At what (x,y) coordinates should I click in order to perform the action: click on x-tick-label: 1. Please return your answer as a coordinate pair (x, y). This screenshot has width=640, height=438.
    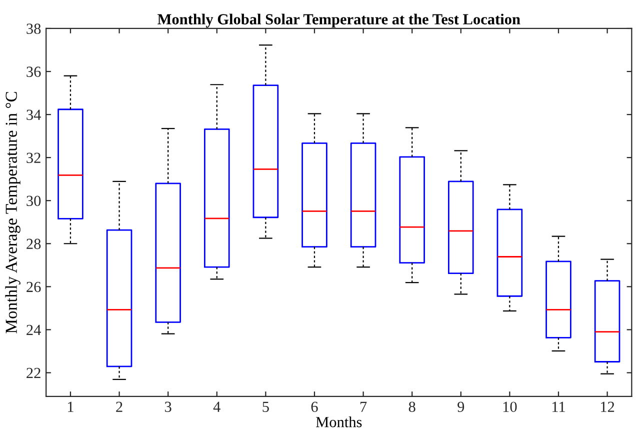
    Looking at the image, I should click on (71, 407).